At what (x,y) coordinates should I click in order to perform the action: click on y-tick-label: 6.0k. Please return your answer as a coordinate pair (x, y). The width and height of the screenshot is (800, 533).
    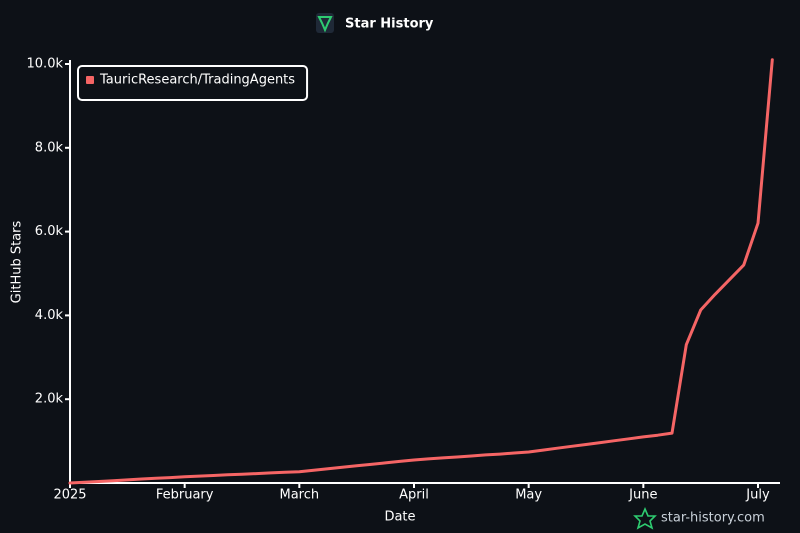
    Looking at the image, I should click on (49, 231).